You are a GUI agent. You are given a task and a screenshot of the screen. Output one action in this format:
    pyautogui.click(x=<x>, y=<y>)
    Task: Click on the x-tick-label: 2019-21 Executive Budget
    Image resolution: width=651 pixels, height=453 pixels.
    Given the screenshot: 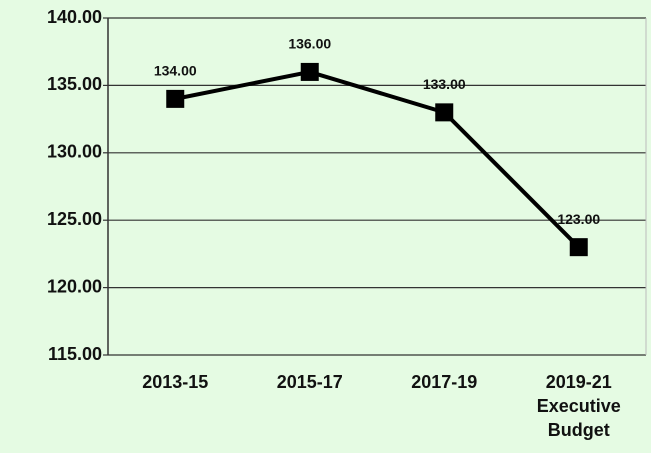 What is the action you would take?
    pyautogui.click(x=579, y=406)
    